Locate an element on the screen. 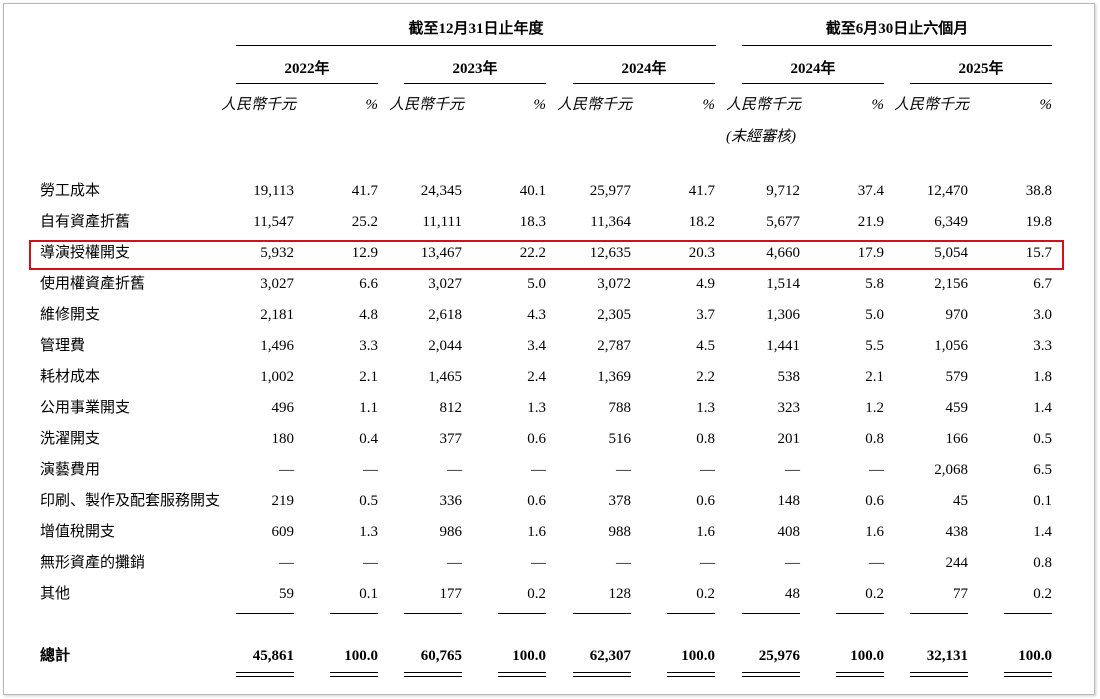 The image size is (1100, 699). amount-cell: 2,618 is located at coordinates (445, 315).